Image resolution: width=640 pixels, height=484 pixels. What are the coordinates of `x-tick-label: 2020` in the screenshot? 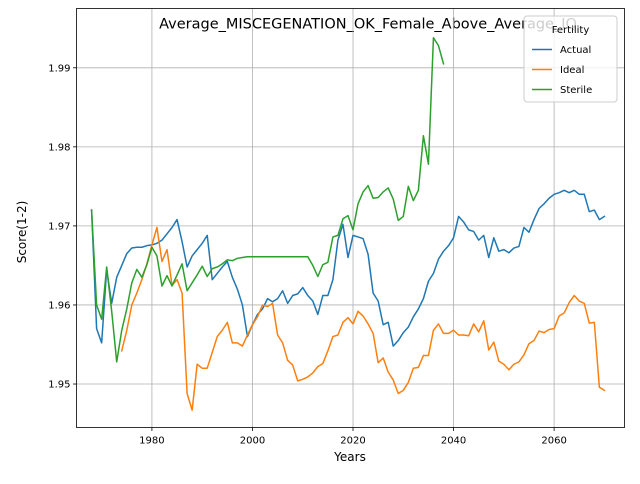 It's located at (352, 441).